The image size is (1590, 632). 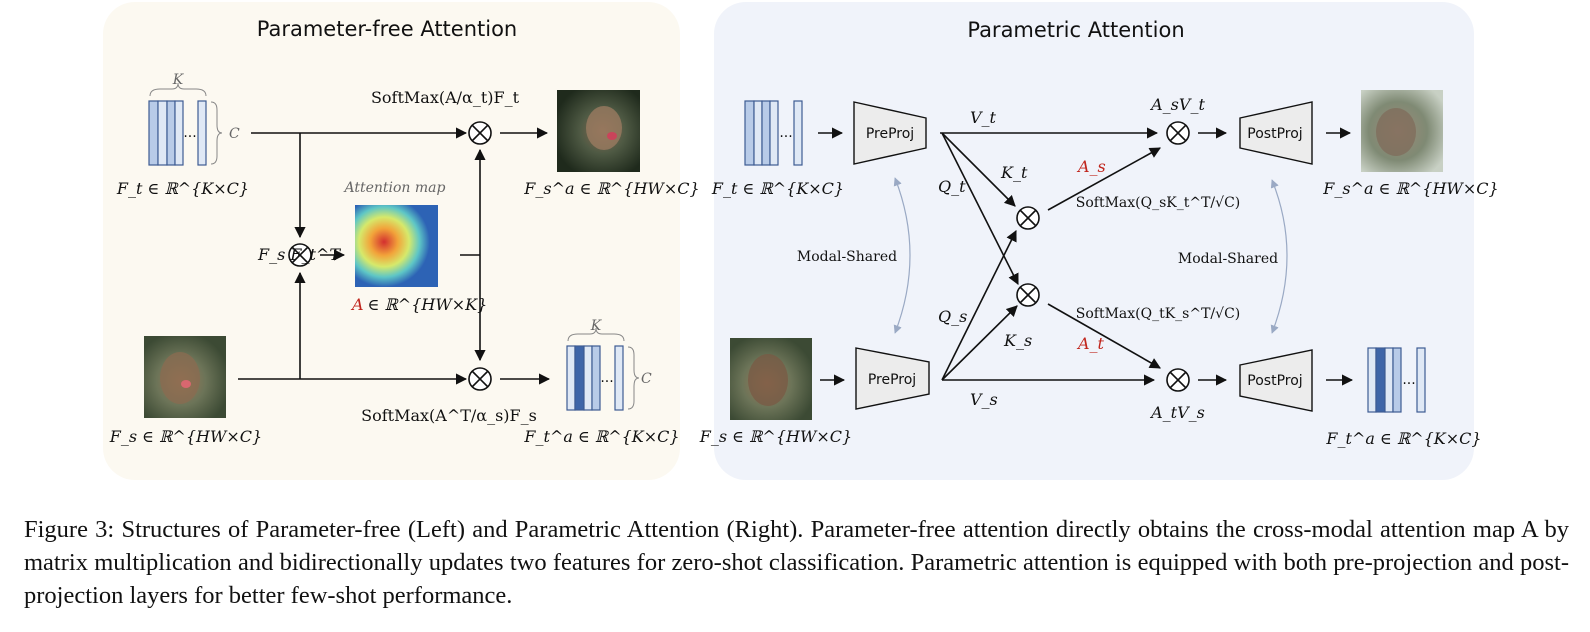 I want to click on a-label: A ∈ ℝ^{HW×K}, so click(x=418, y=304).